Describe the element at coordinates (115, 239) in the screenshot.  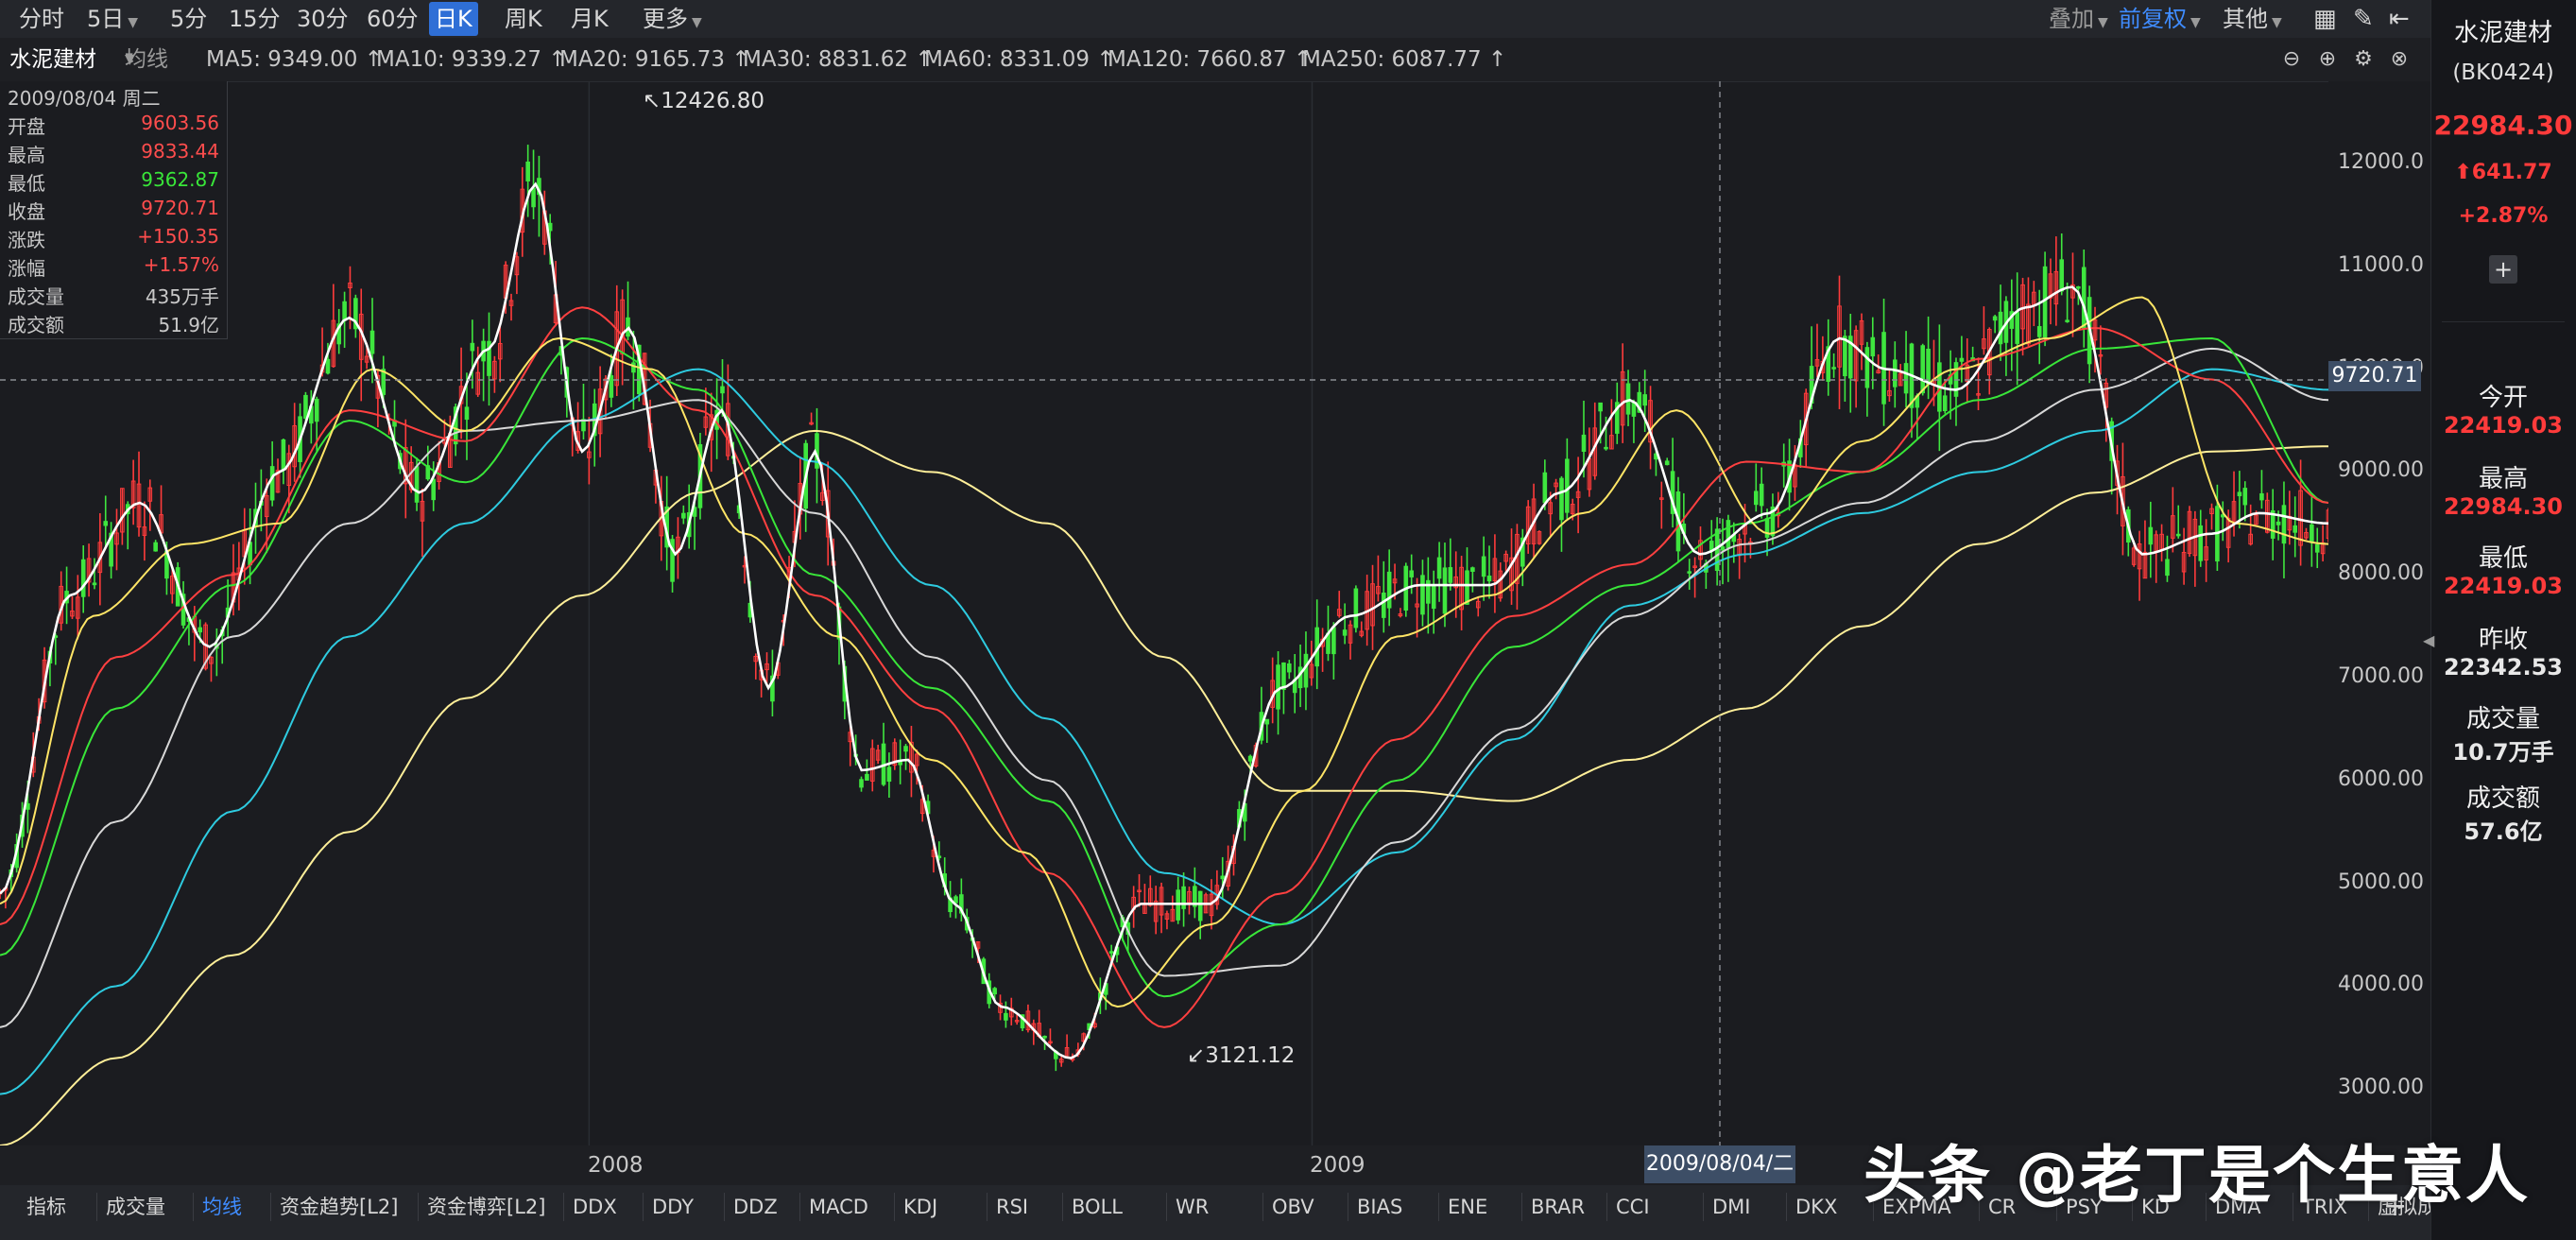
I see `info-row: 涨跌 +150.35` at that location.